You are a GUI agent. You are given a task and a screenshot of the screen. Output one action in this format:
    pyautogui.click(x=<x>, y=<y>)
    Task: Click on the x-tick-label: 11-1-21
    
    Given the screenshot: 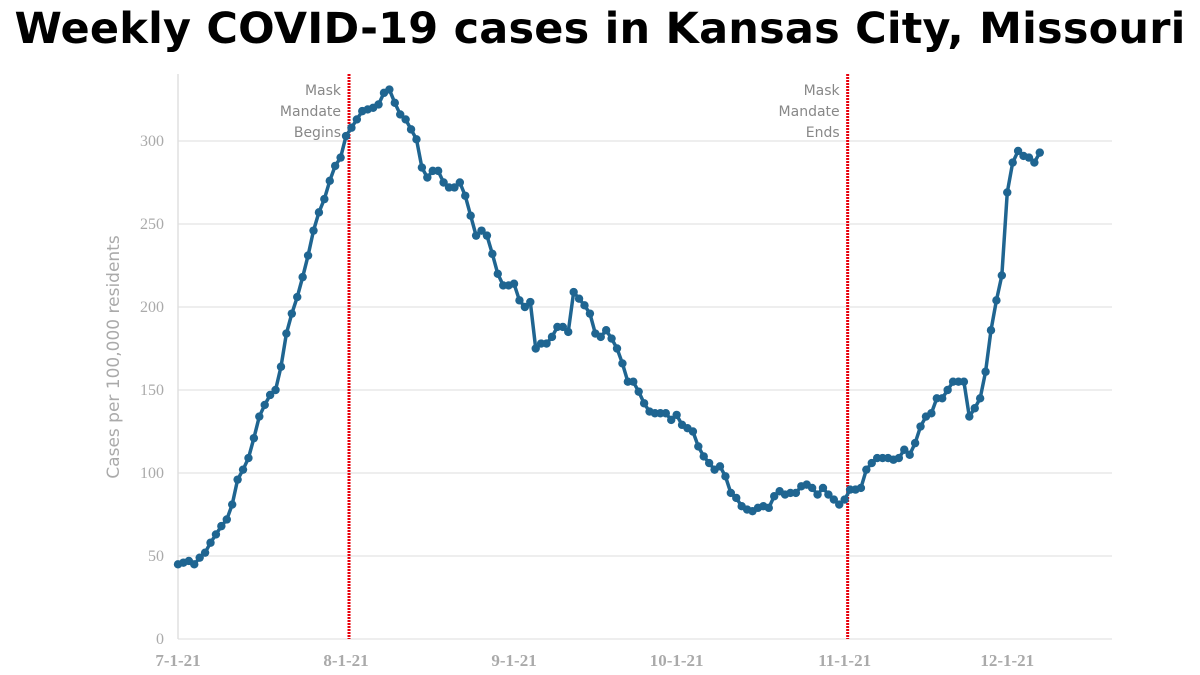 What is the action you would take?
    pyautogui.click(x=844, y=660)
    